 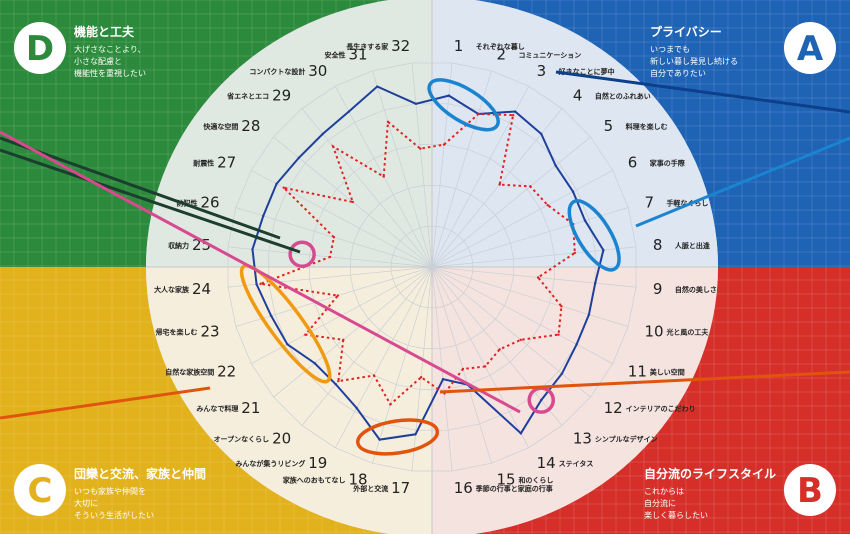 I want to click on axis-label: 好きなことに夢中, so click(x=586, y=71).